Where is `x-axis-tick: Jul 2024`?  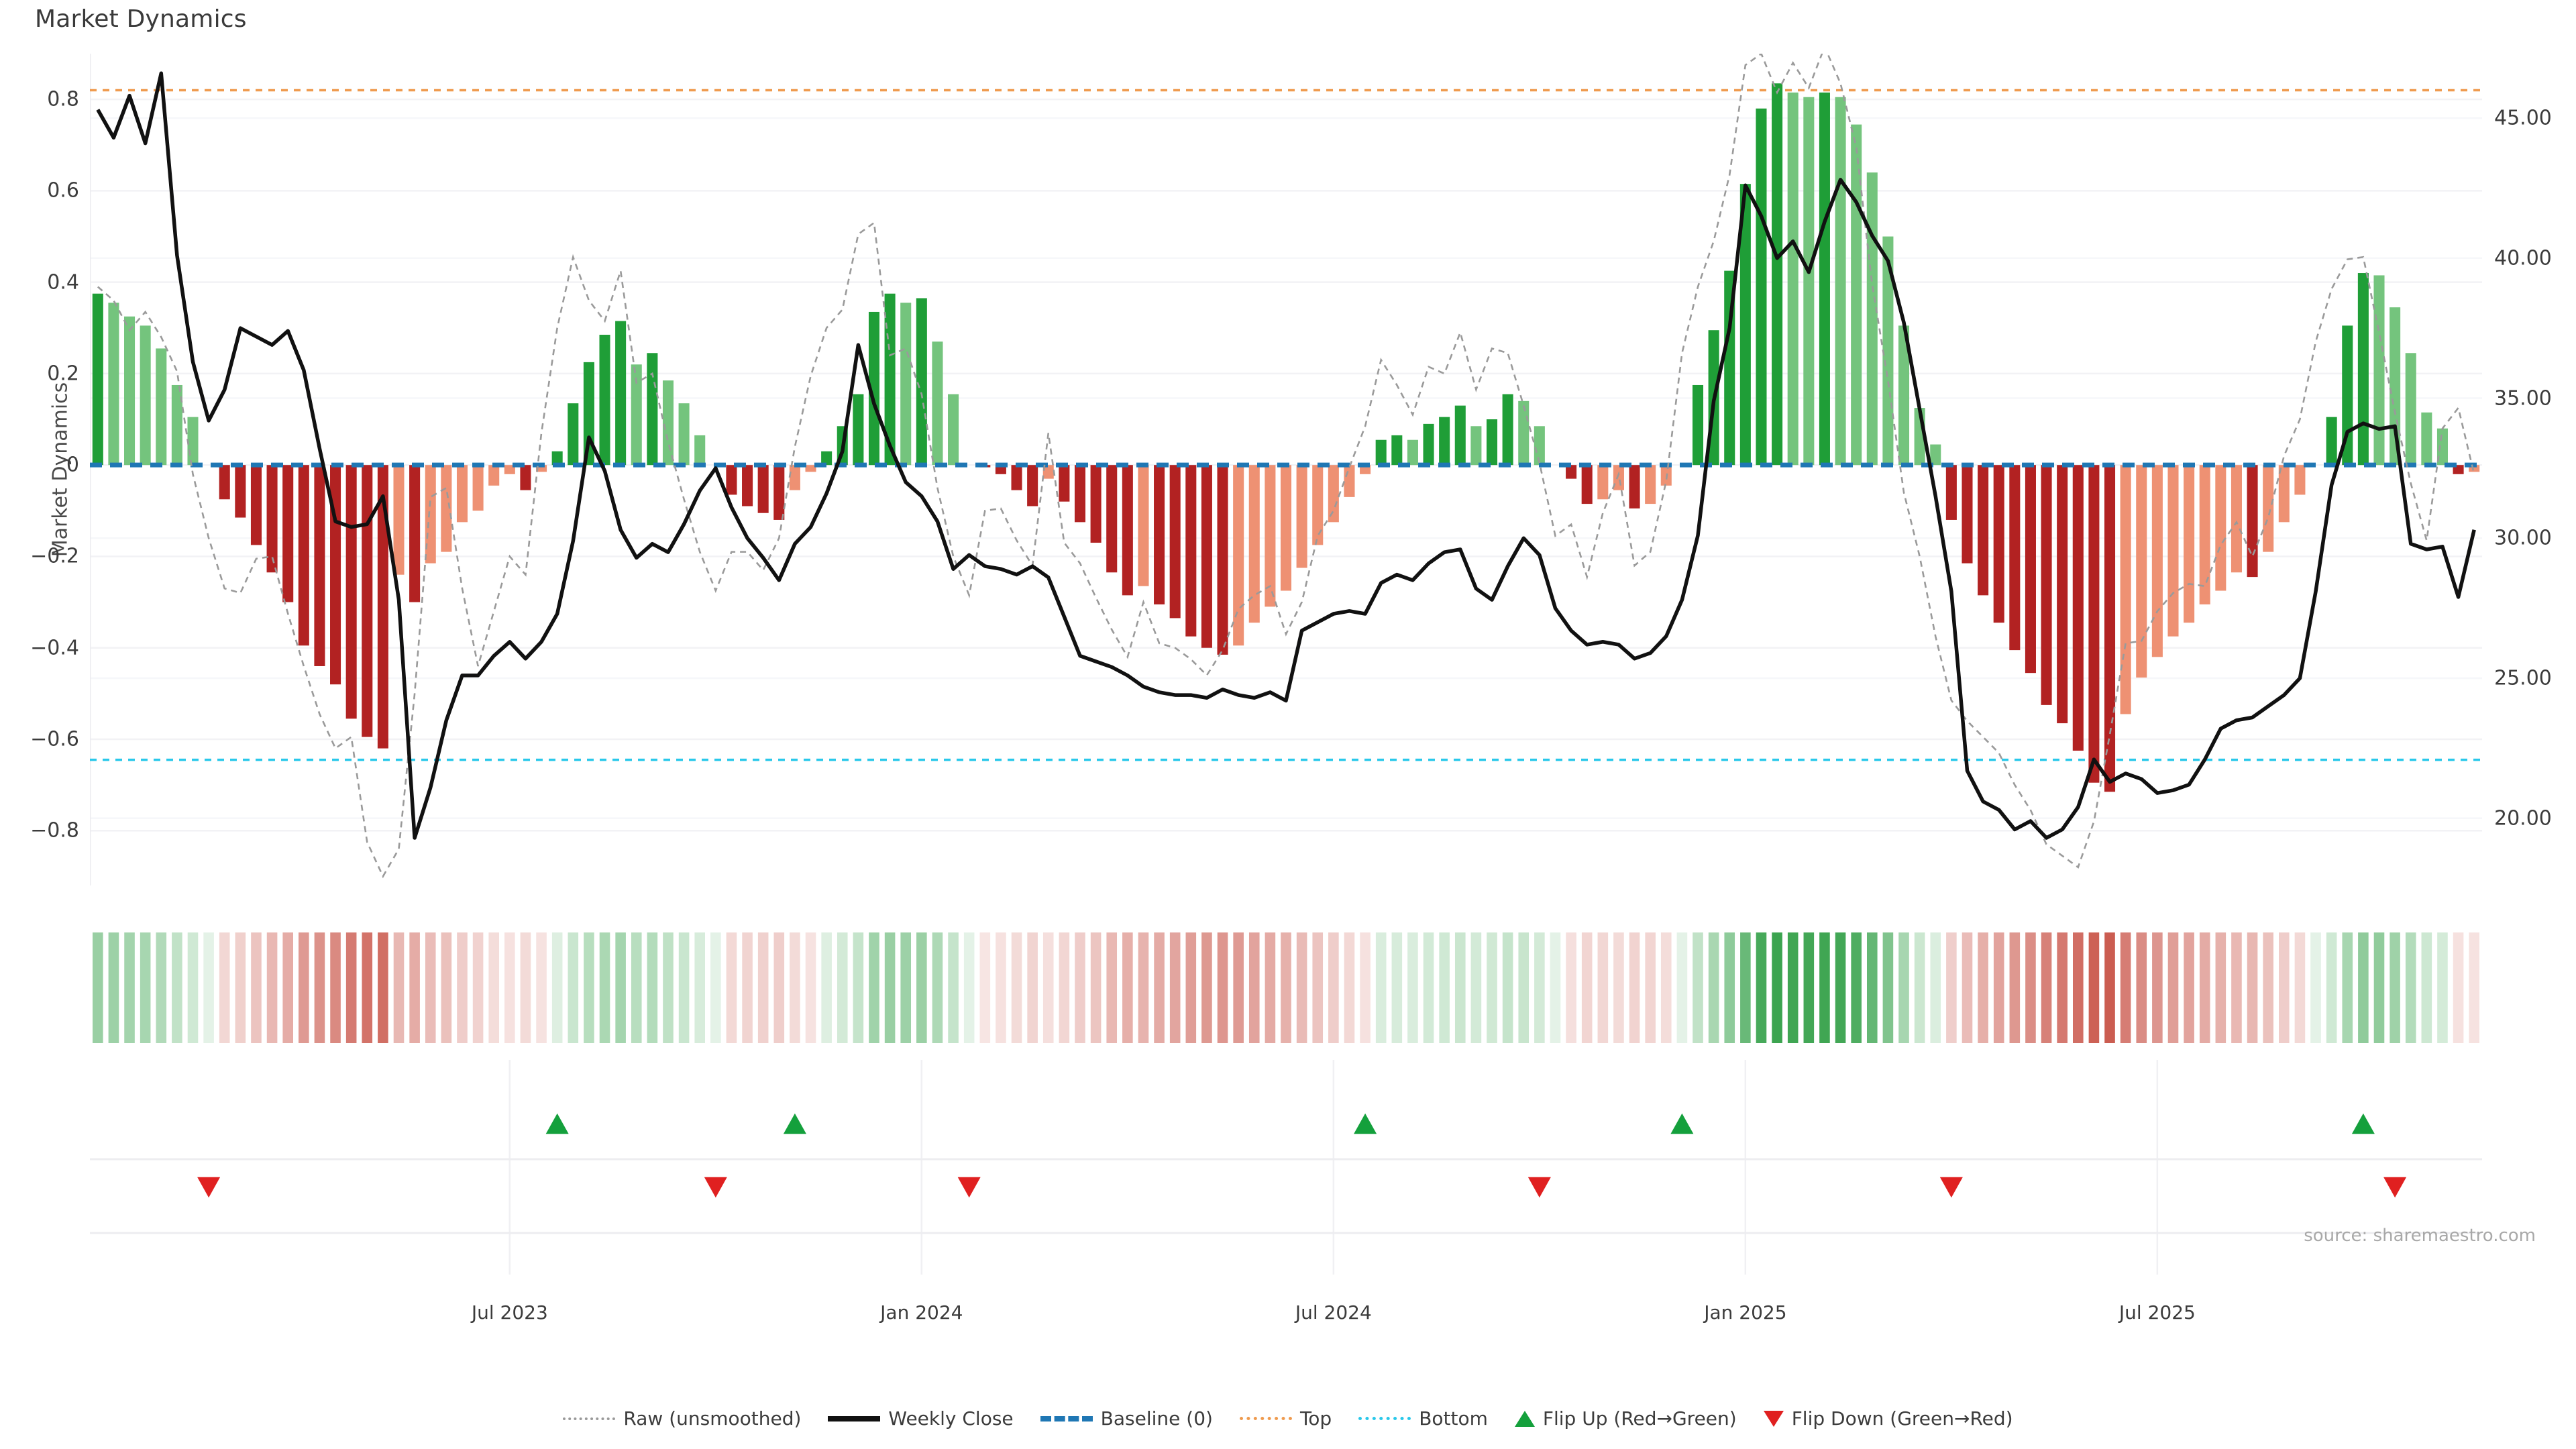
x-axis-tick: Jul 2024 is located at coordinates (1333, 1312).